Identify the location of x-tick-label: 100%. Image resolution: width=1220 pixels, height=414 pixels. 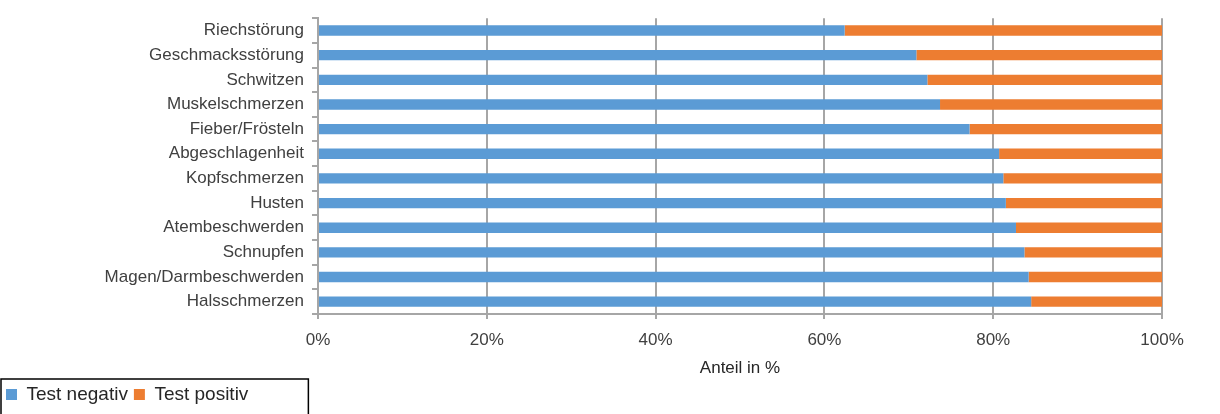
(1162, 339).